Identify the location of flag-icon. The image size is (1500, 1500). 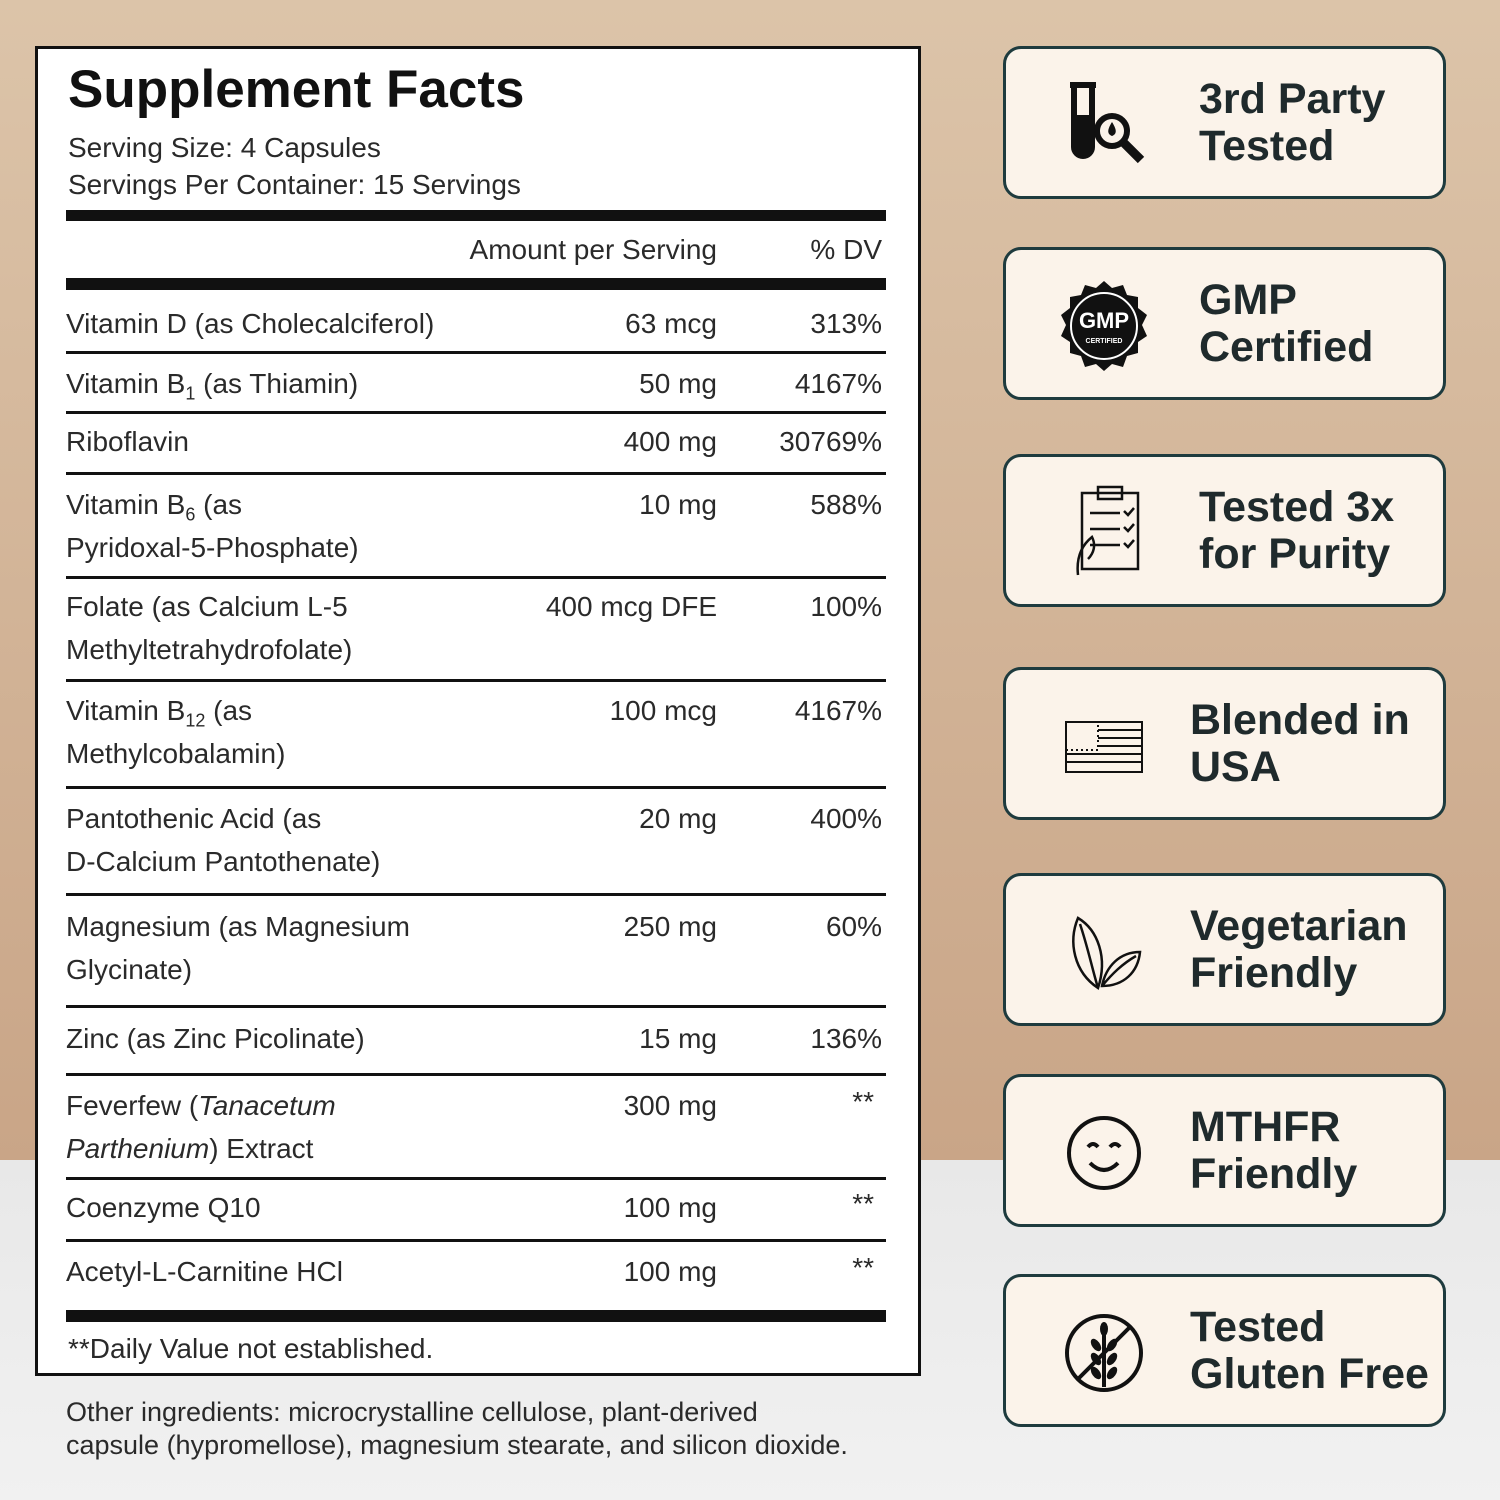
(1104, 747).